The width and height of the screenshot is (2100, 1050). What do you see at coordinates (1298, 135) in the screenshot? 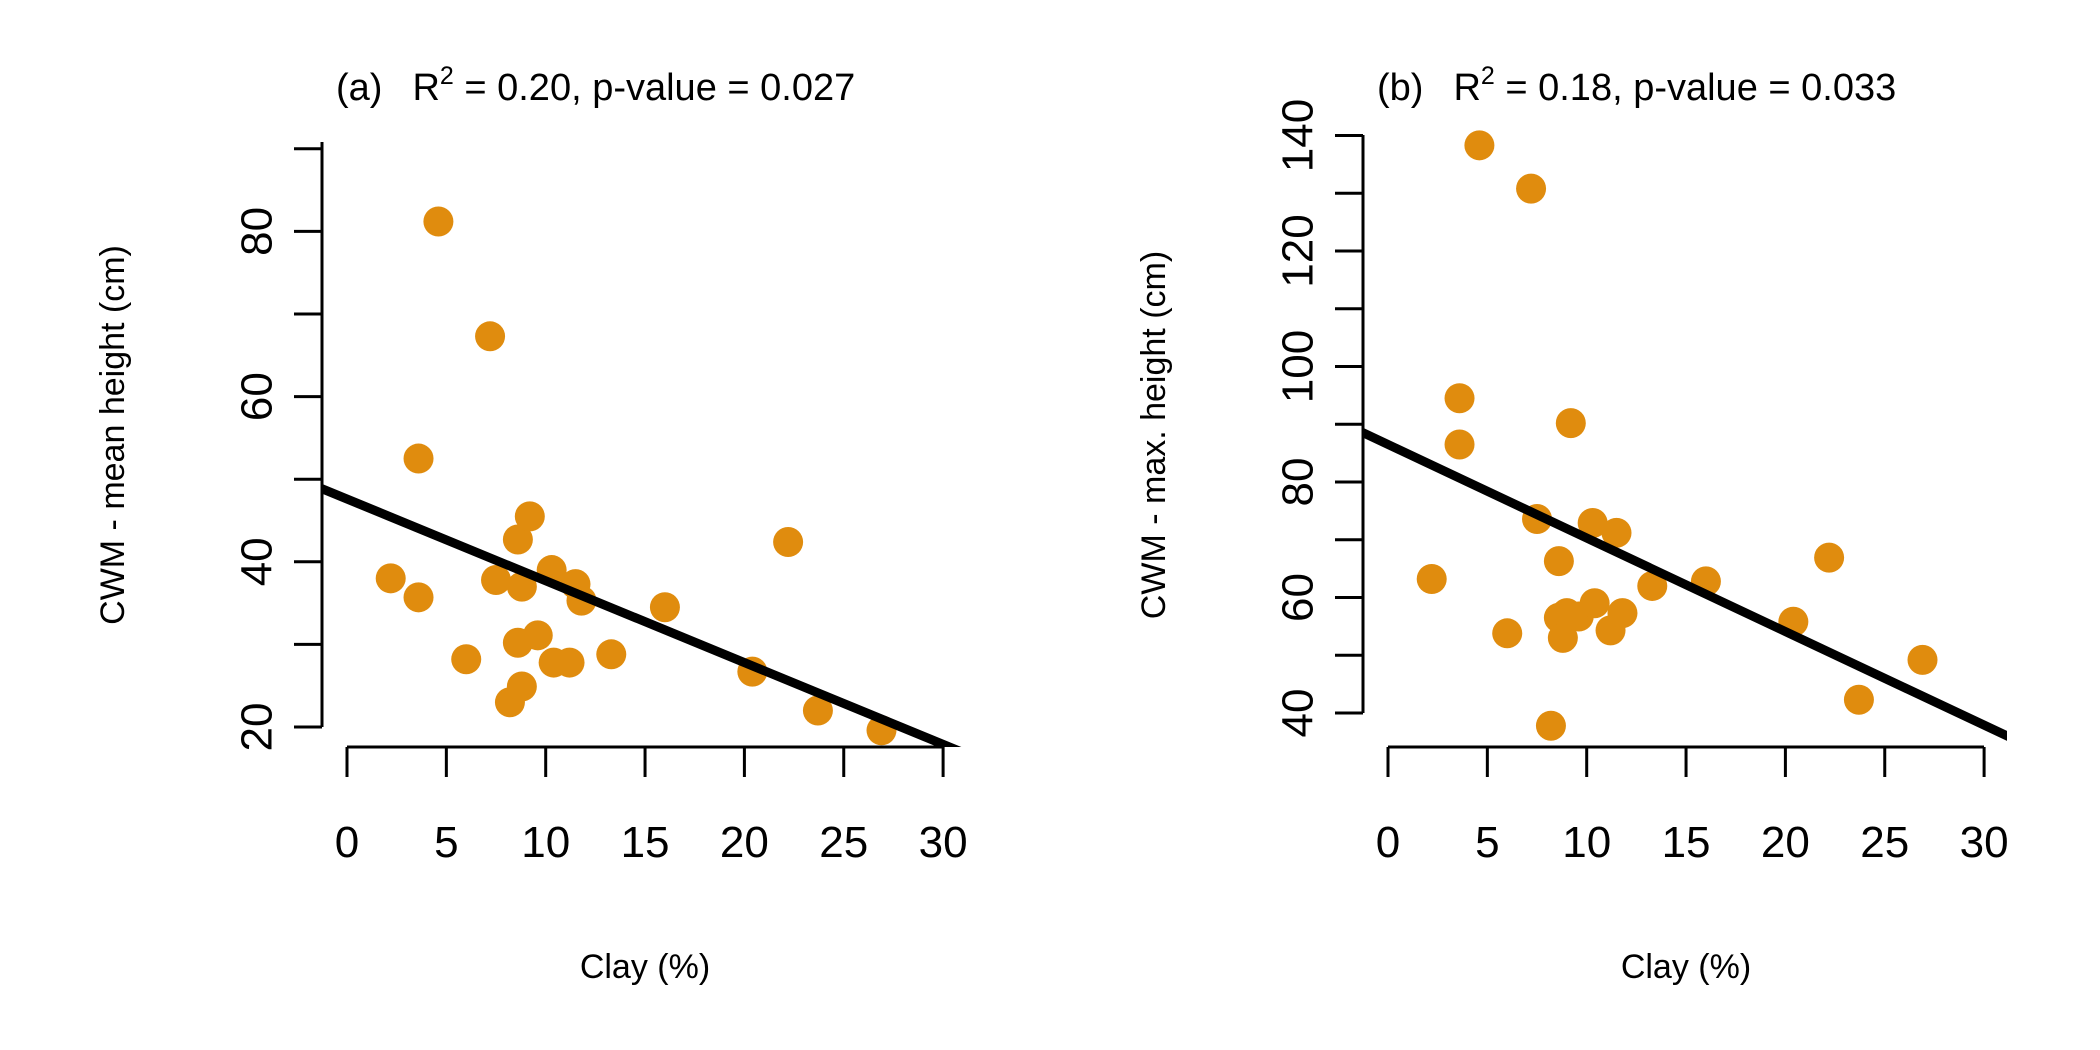
I see `y-tick-label: 140` at bounding box center [1298, 135].